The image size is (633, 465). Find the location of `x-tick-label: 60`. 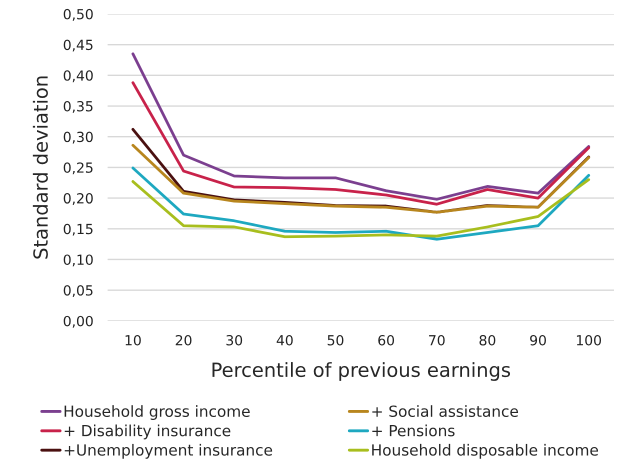

x-tick-label: 60 is located at coordinates (386, 340).